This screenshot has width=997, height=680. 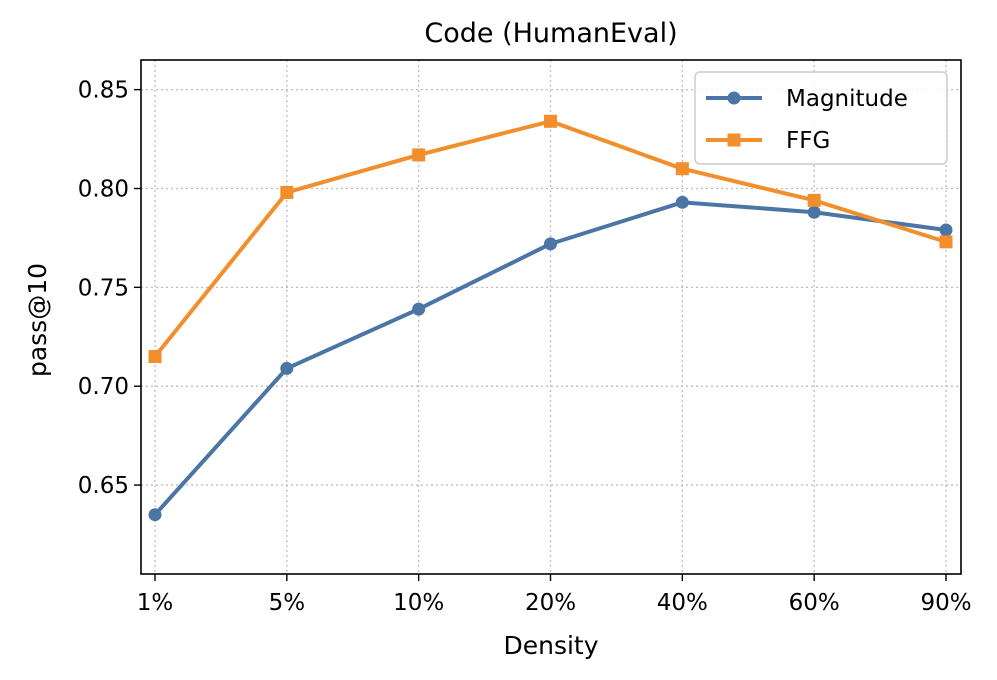 What do you see at coordinates (287, 603) in the screenshot?
I see `x-tick-label: 5%` at bounding box center [287, 603].